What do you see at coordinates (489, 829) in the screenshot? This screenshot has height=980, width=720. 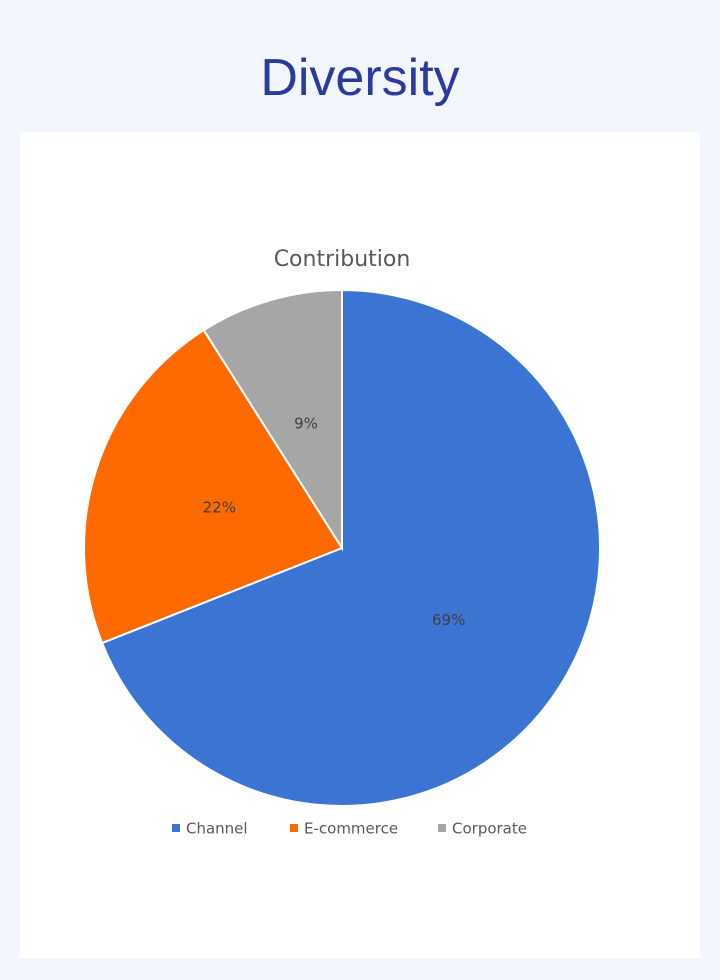 I see `legend-label: Corporate` at bounding box center [489, 829].